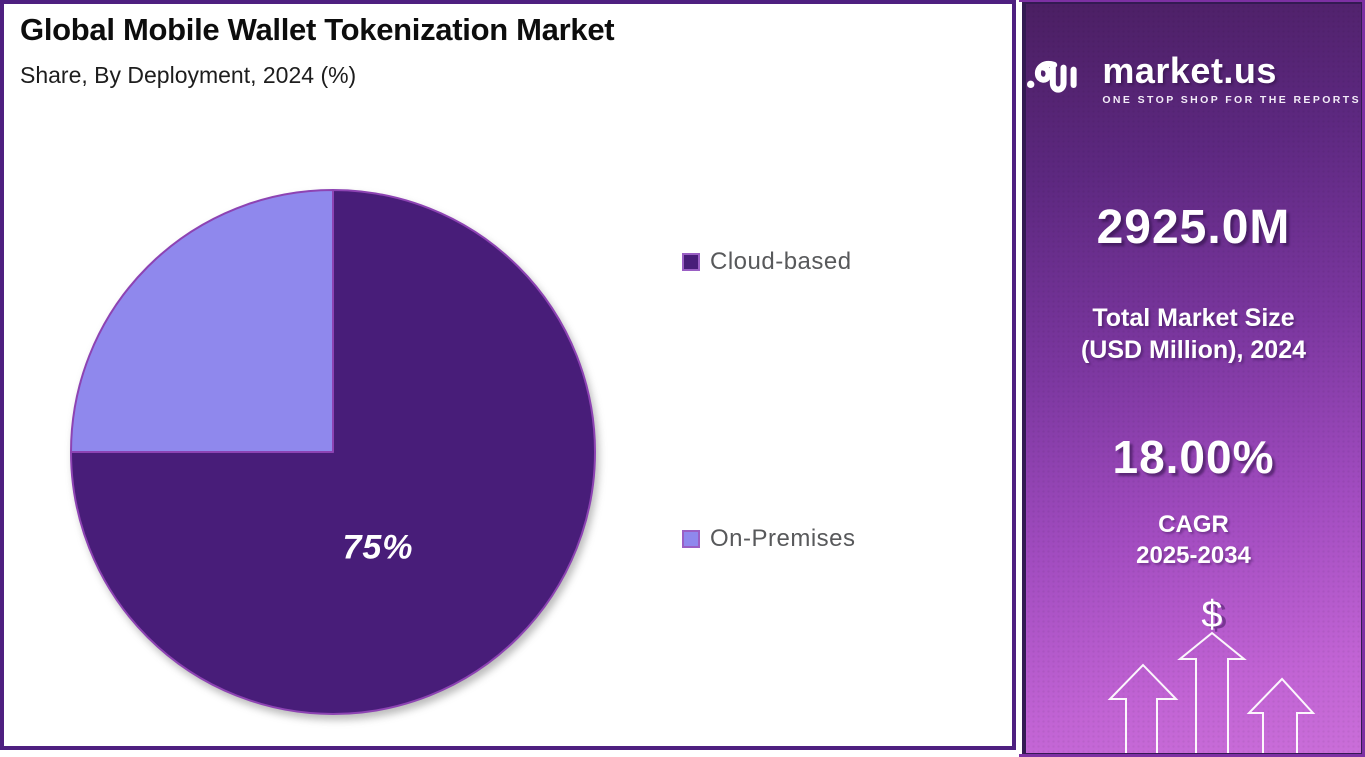 This screenshot has width=1365, height=757. What do you see at coordinates (188, 75) in the screenshot?
I see `page-subtitle: Share, By Deployment, 2024 (%)` at bounding box center [188, 75].